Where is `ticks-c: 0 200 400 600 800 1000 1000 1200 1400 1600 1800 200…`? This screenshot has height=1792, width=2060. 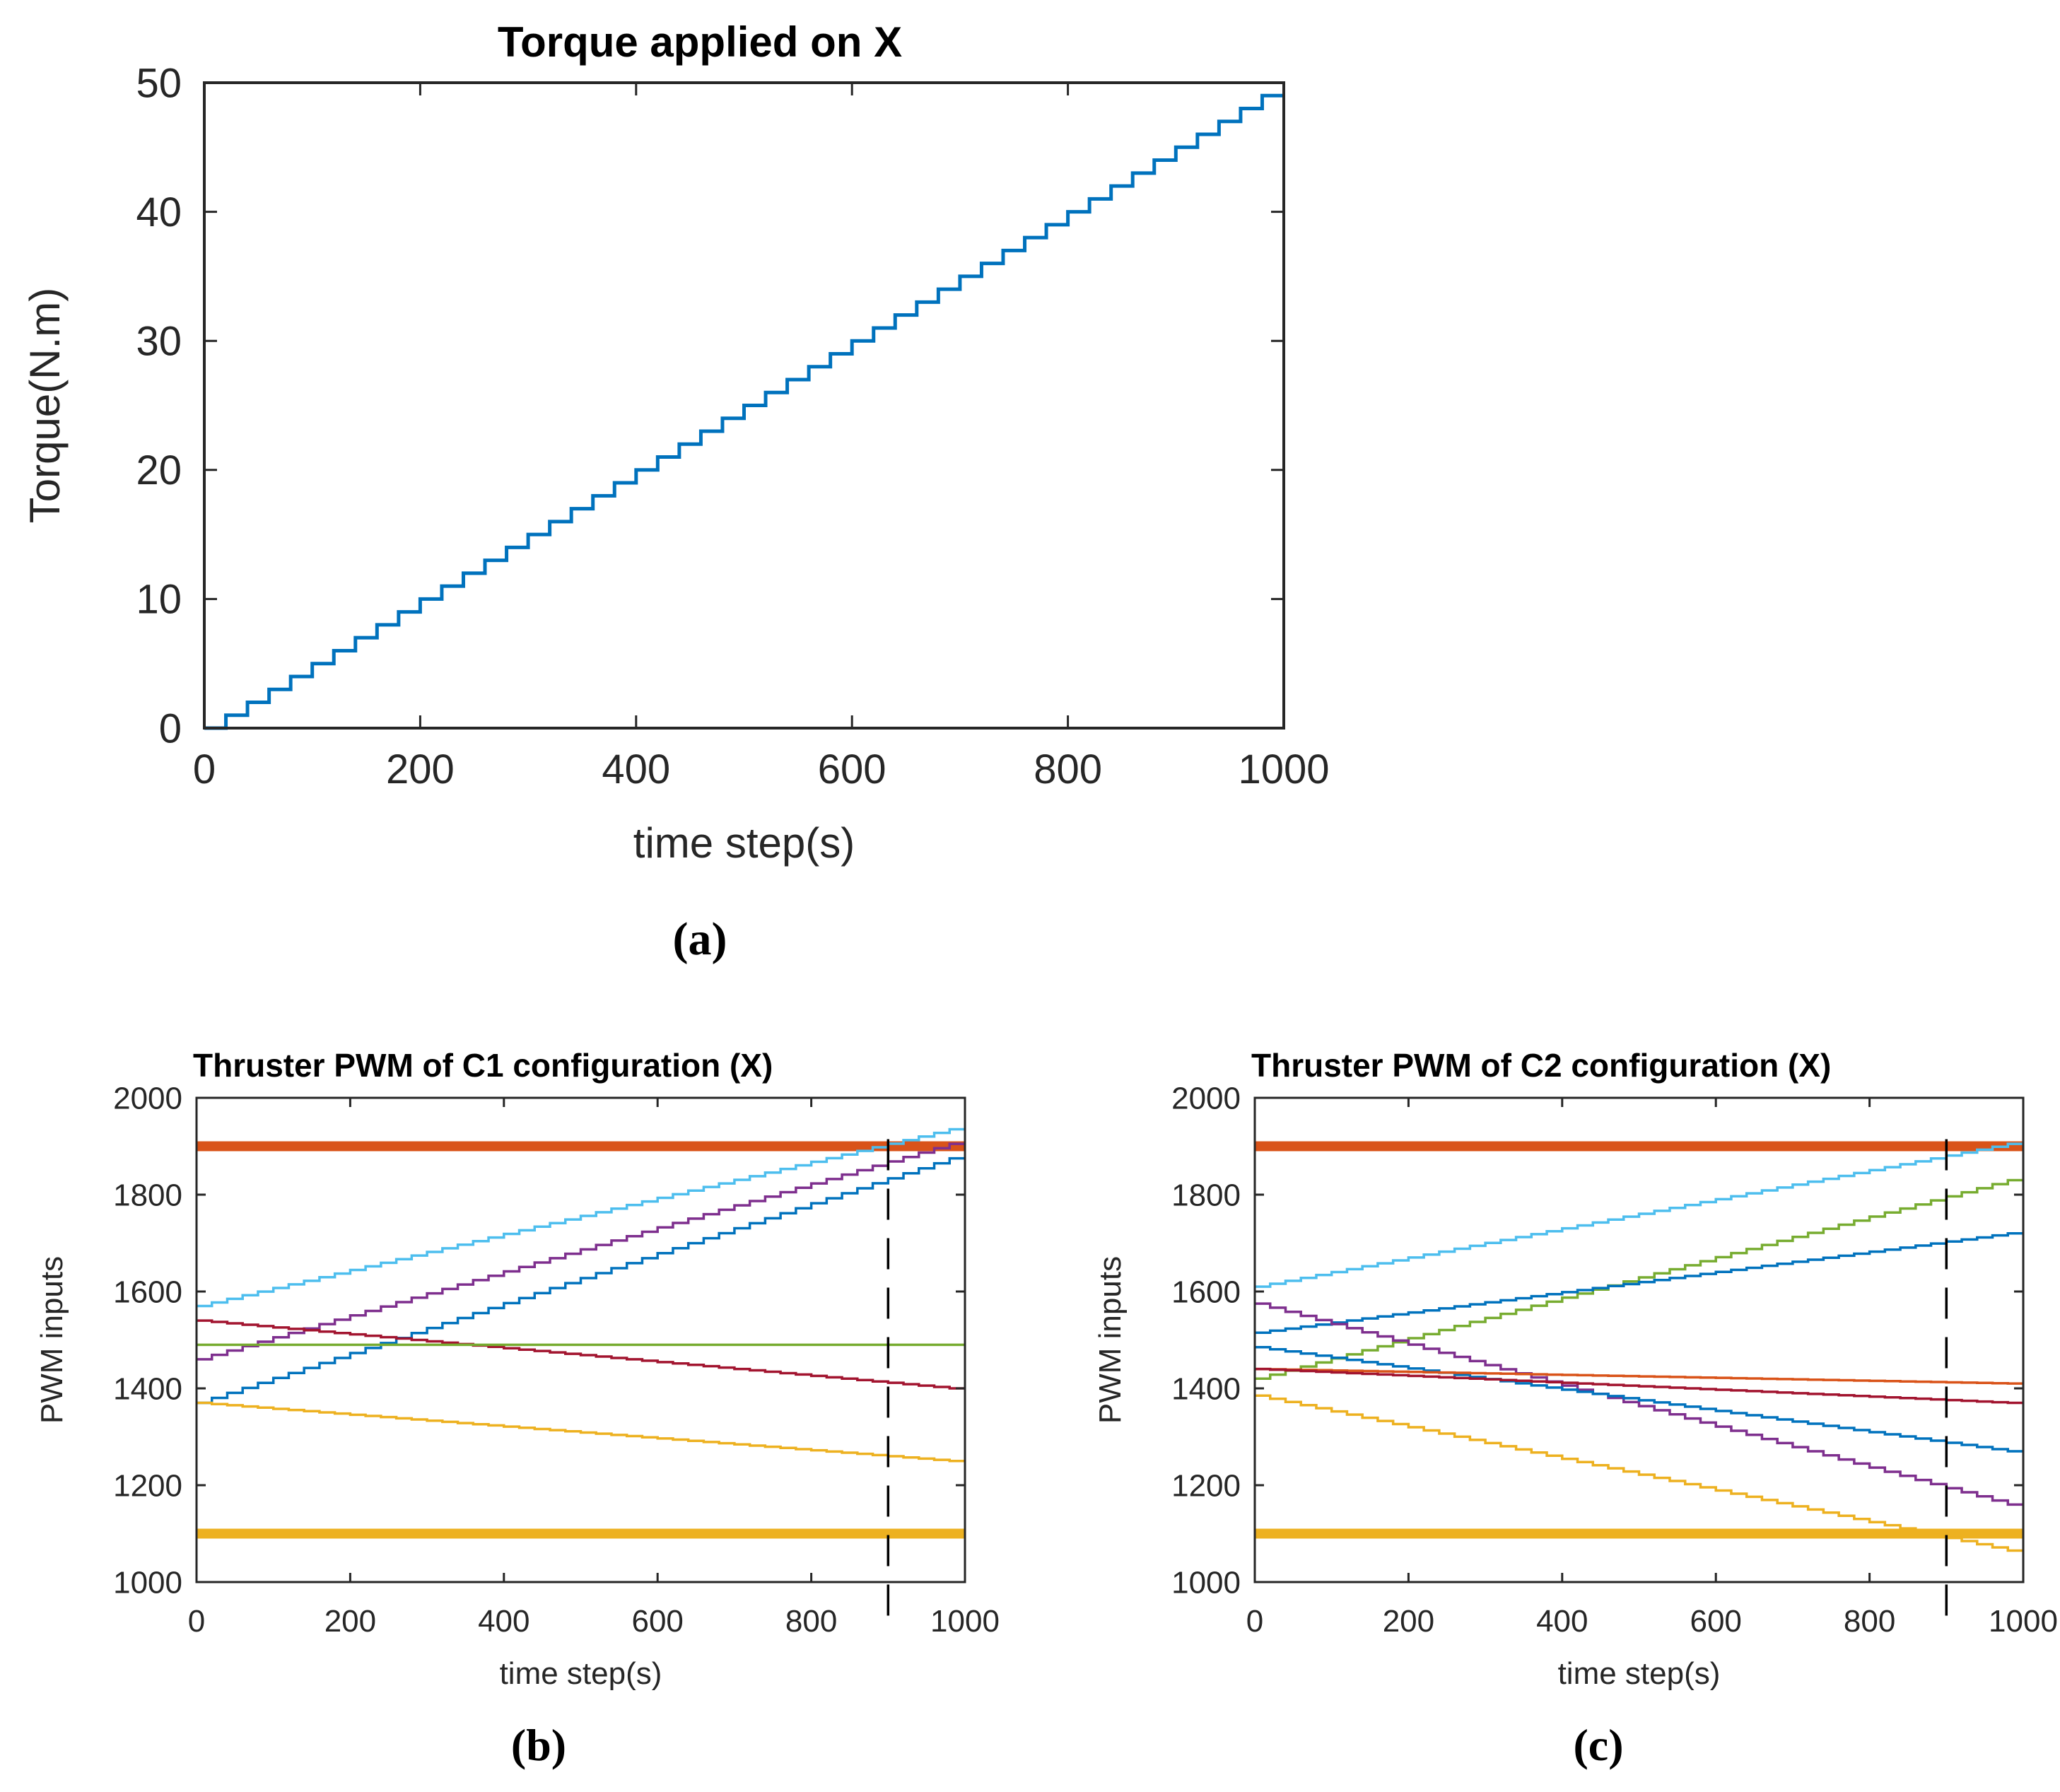 ticks-c: 0 200 400 600 800 1000 1000 1200 1400 1600 1800 200… is located at coordinates (1614, 1360).